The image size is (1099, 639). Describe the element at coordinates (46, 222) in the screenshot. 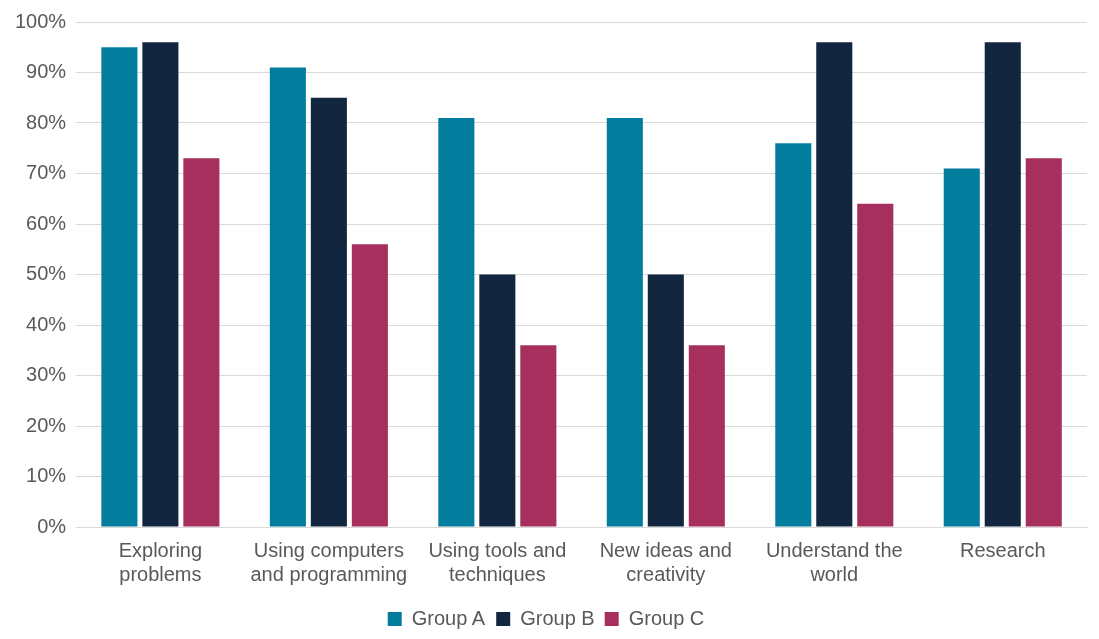

I see `y-tick-label: 60%` at that location.